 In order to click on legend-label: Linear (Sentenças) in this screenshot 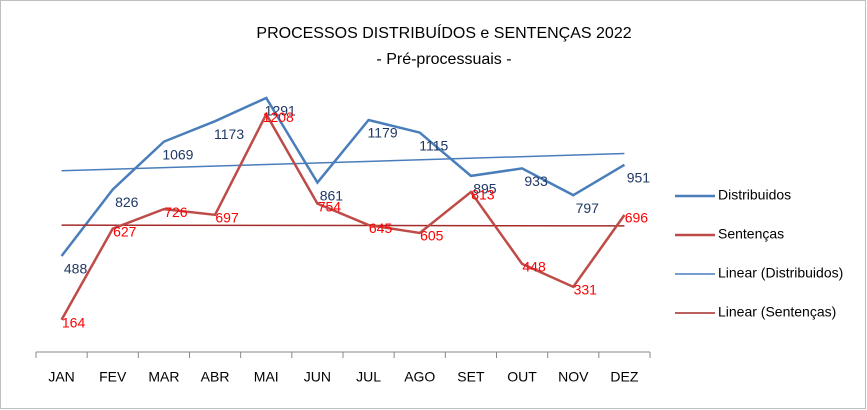, I will do `click(777, 312)`.